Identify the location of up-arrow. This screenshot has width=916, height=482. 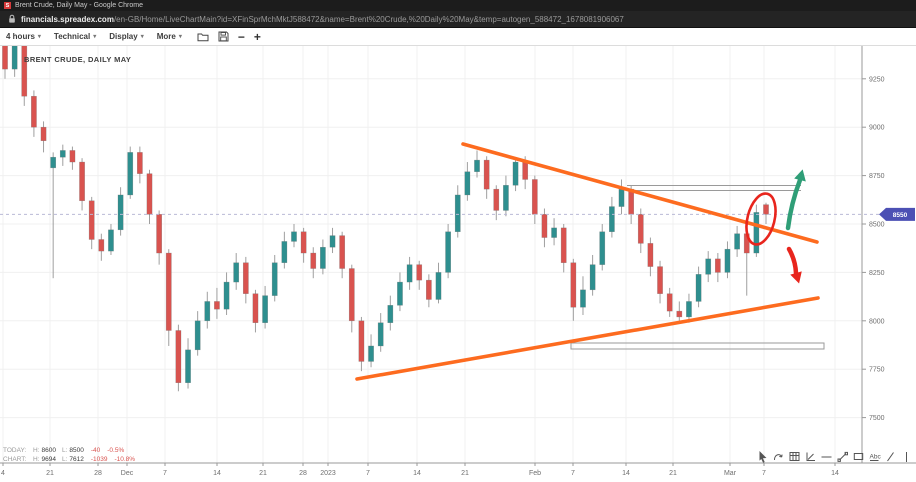
(794, 204).